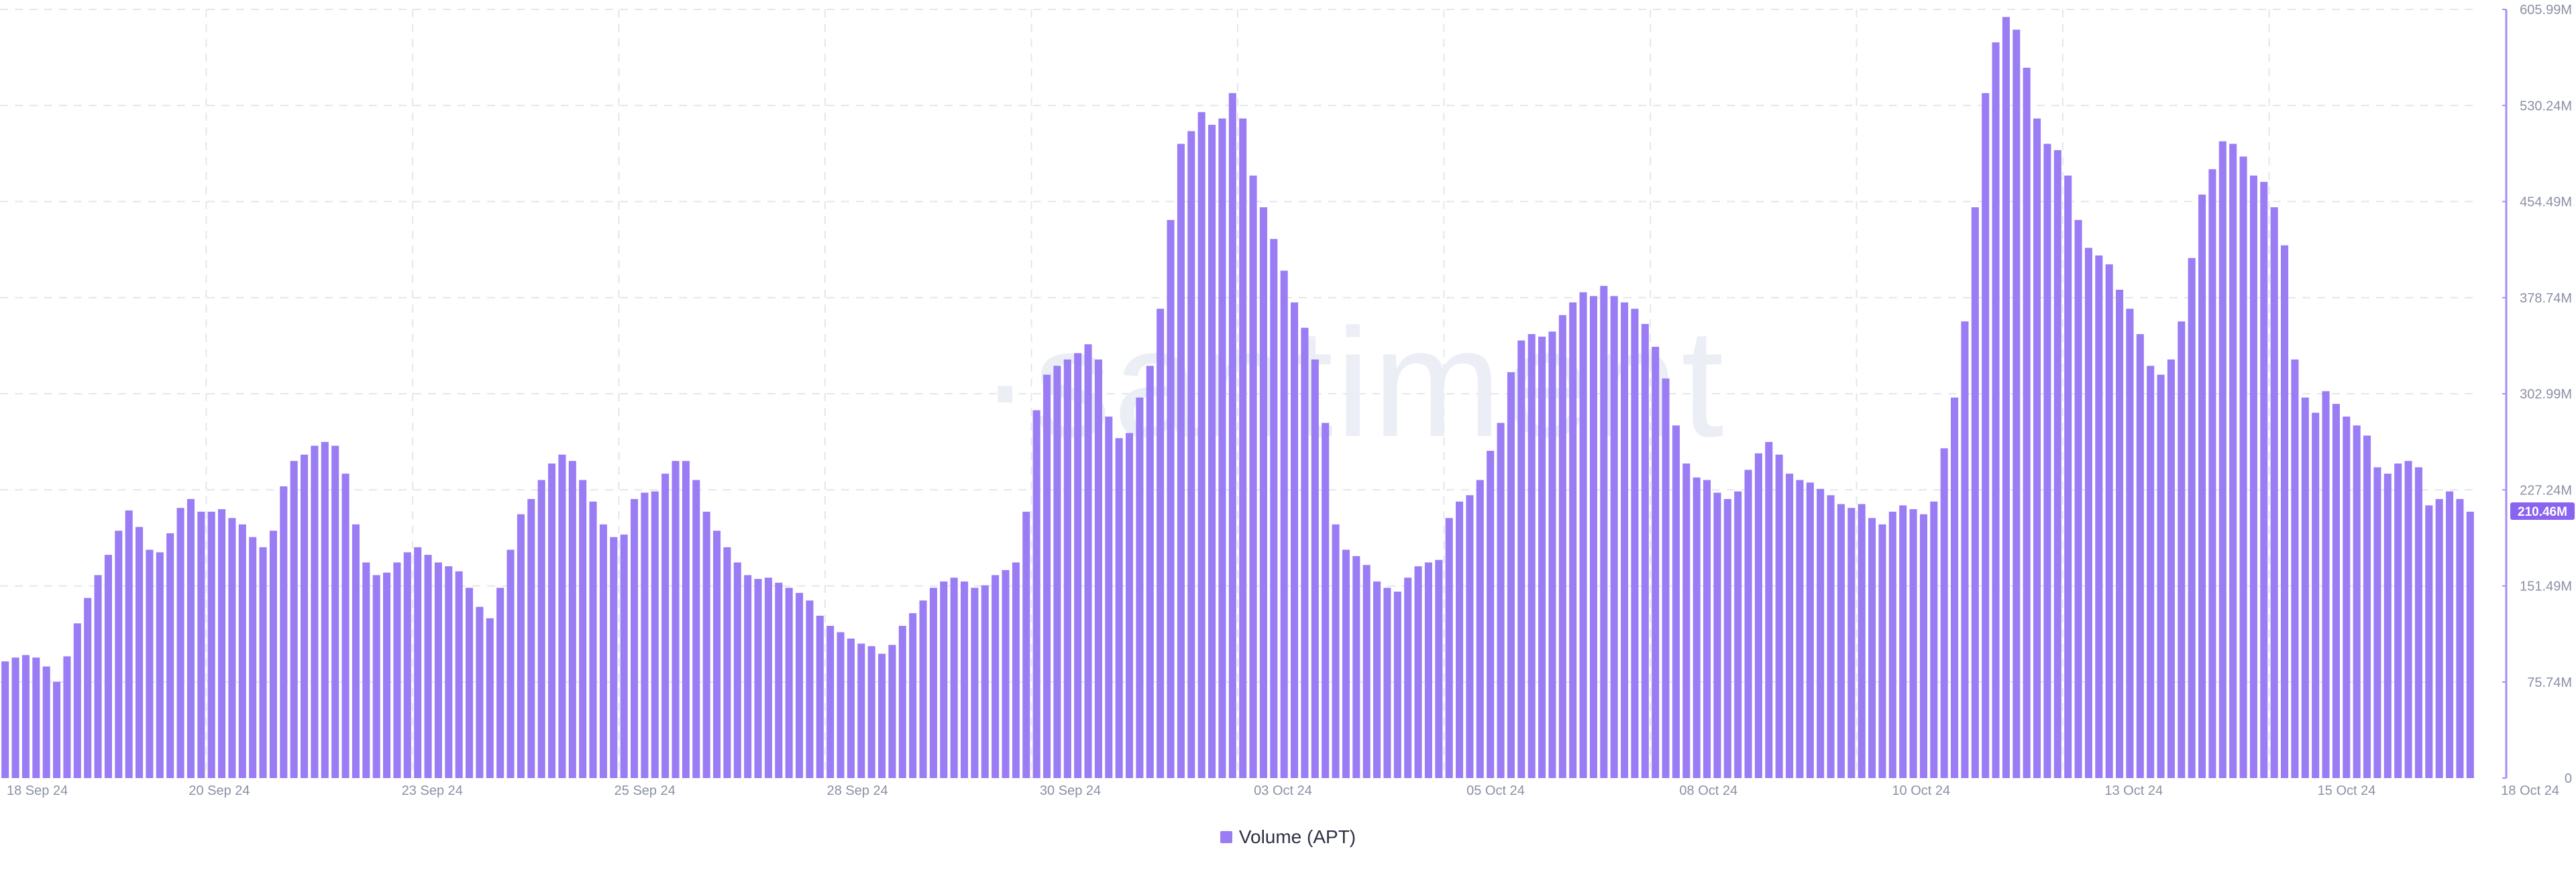 Image resolution: width=2576 pixels, height=872 pixels. I want to click on legend-swatch, so click(1226, 837).